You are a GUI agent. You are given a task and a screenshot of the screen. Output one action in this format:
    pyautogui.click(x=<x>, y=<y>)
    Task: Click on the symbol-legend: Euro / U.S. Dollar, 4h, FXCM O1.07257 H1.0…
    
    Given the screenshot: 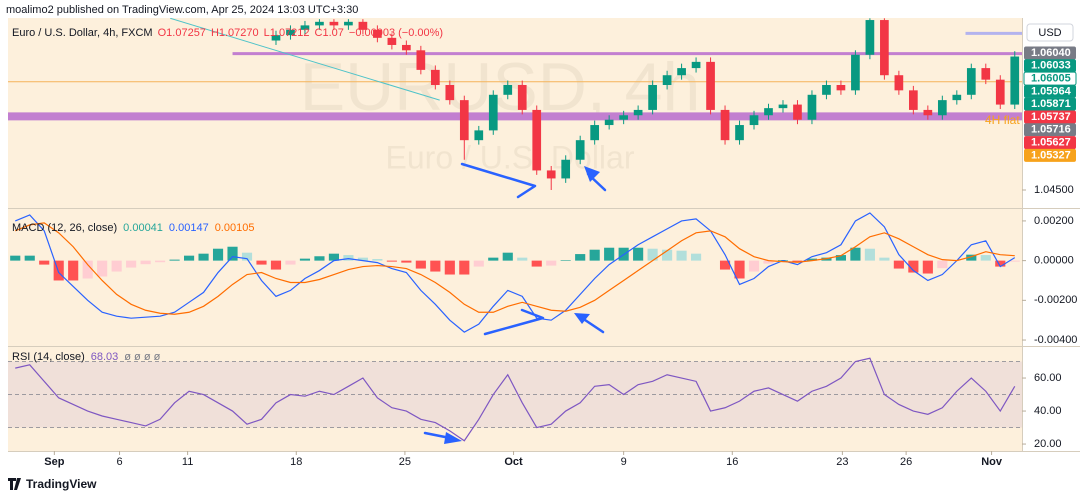 What is the action you would take?
    pyautogui.click(x=227, y=33)
    